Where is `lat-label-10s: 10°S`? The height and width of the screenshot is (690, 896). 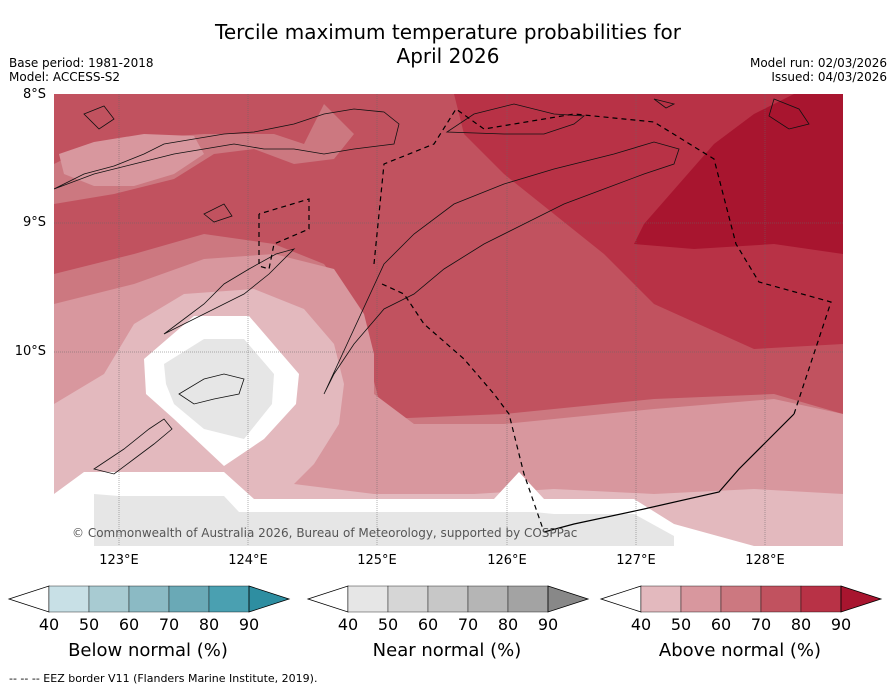
lat-label-10s: 10°S is located at coordinates (30, 351).